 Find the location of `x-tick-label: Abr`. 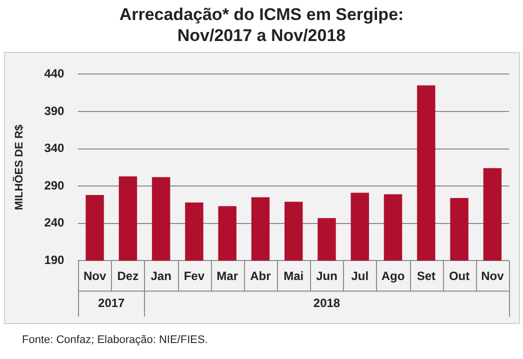

x-tick-label: Abr is located at coordinates (261, 276).